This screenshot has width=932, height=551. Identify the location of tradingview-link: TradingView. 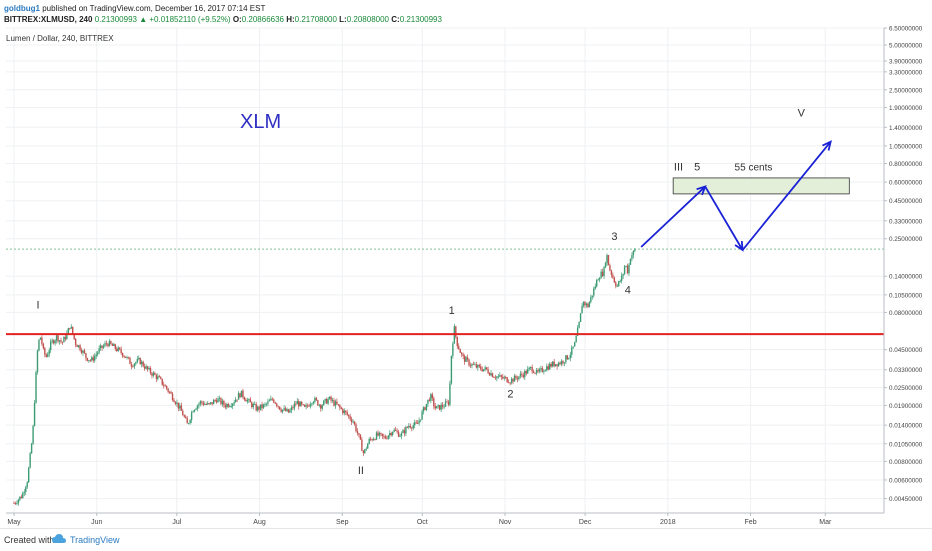
(95, 540).